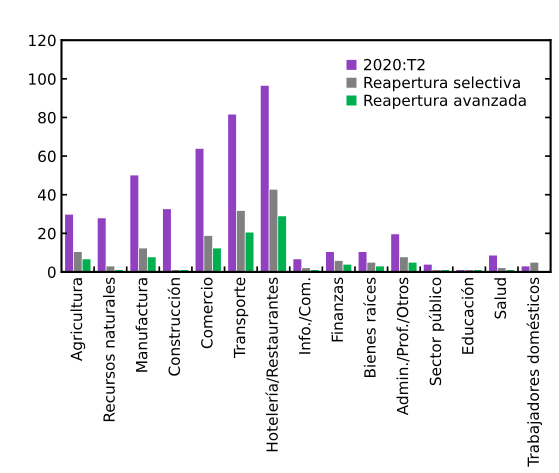  What do you see at coordinates (47, 195) in the screenshot?
I see `y-tick-label: 40` at bounding box center [47, 195].